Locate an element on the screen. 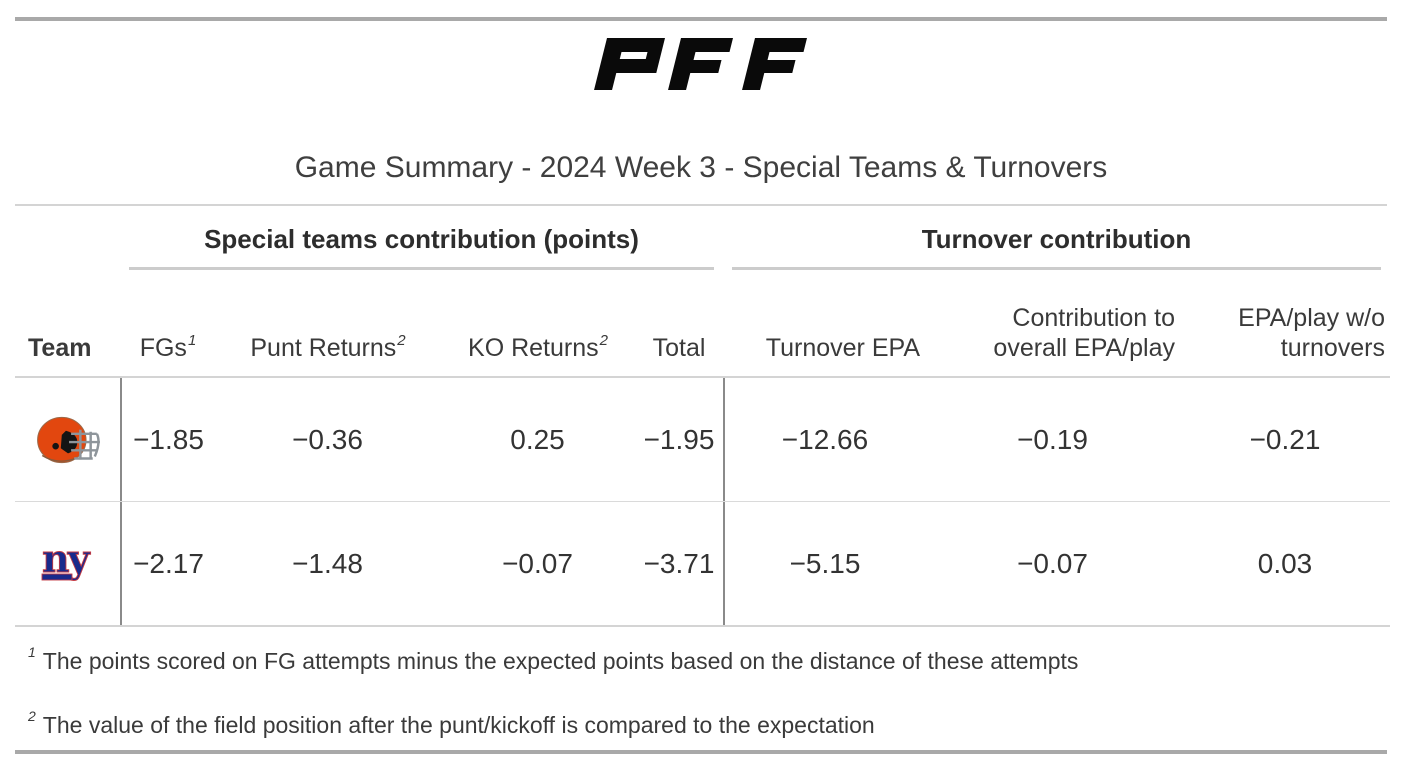 This screenshot has width=1402, height=772. column-header-turnover-epa: Turnover EPA is located at coordinates (842, 348).